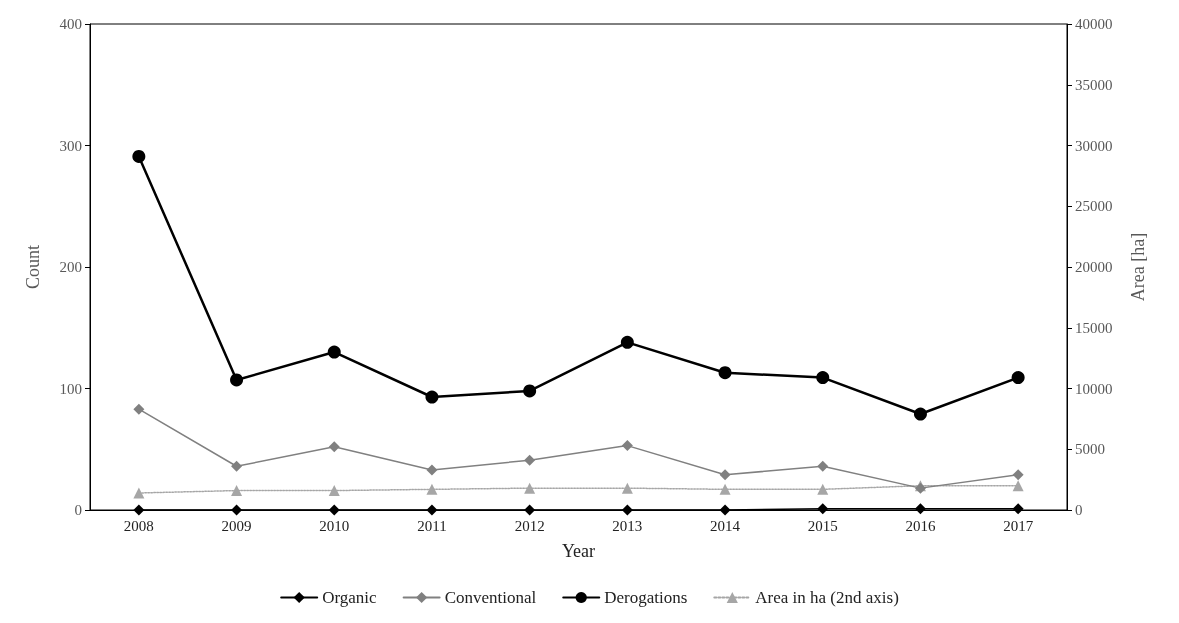  I want to click on x-tick-label: 2013, so click(627, 525).